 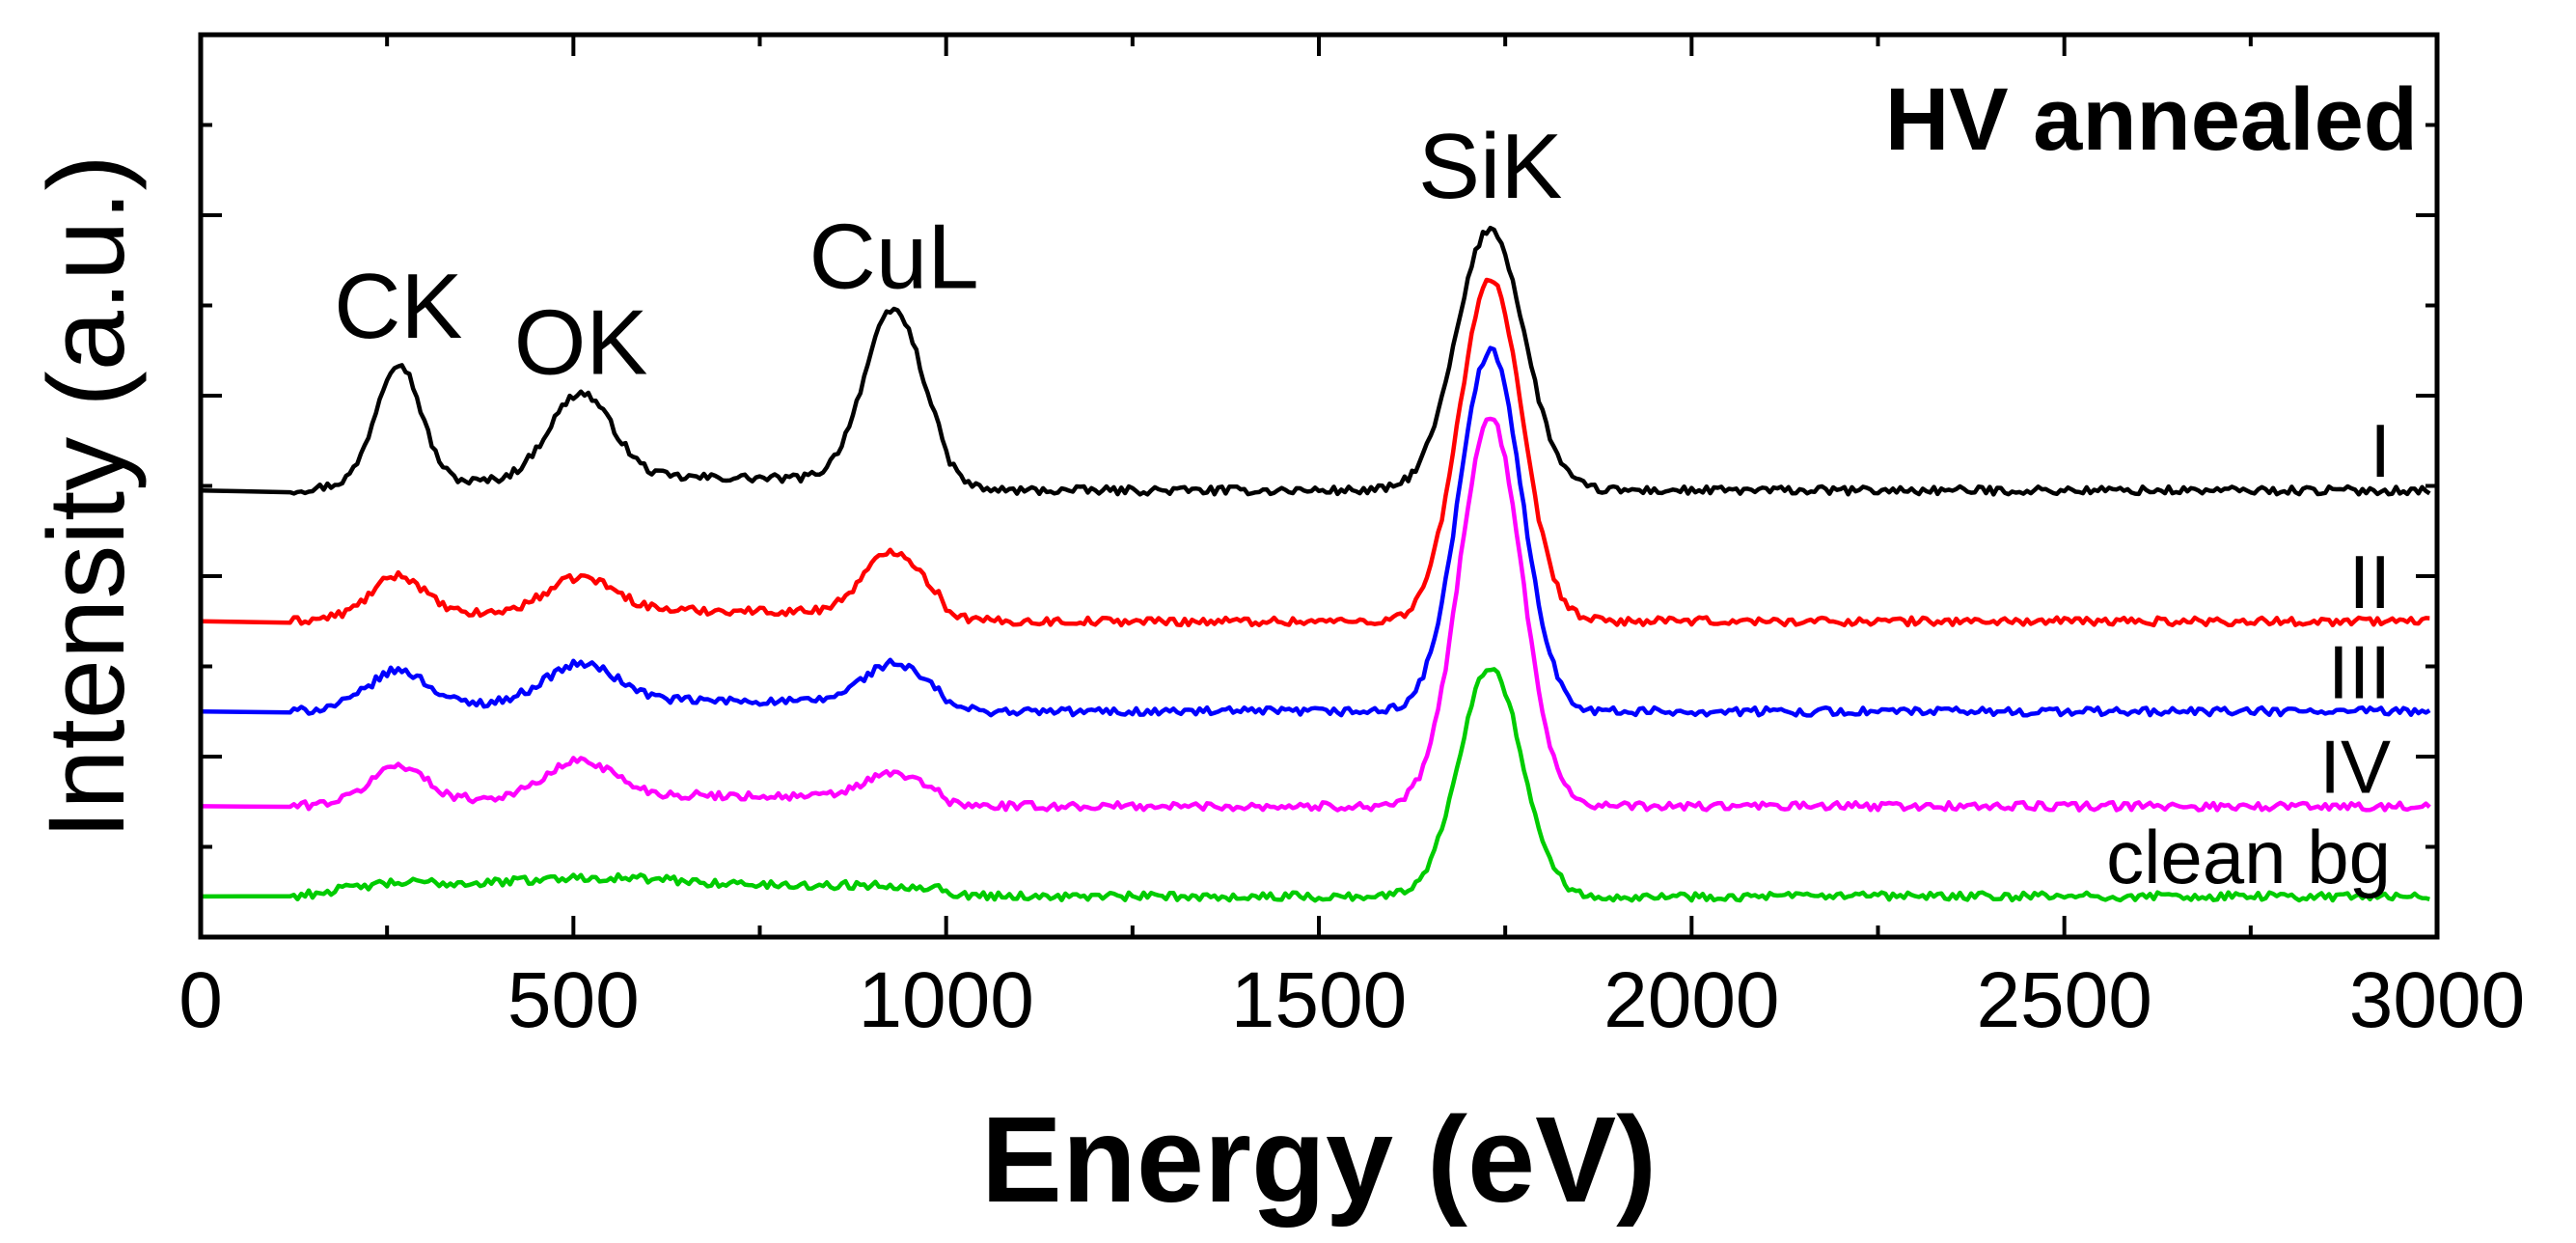 I want to click on x-tick-label: 500, so click(x=573, y=1000).